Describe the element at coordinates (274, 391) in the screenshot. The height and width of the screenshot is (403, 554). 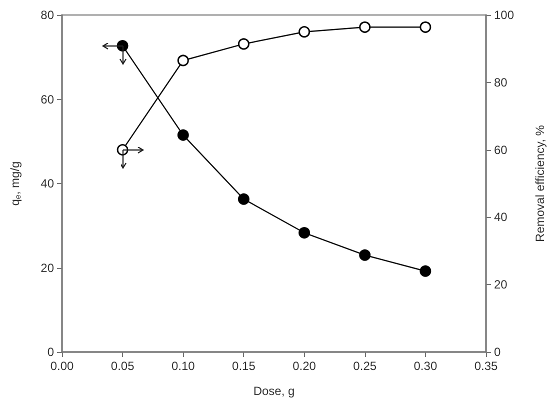
I see `x-axis-title: Dose, g` at that location.